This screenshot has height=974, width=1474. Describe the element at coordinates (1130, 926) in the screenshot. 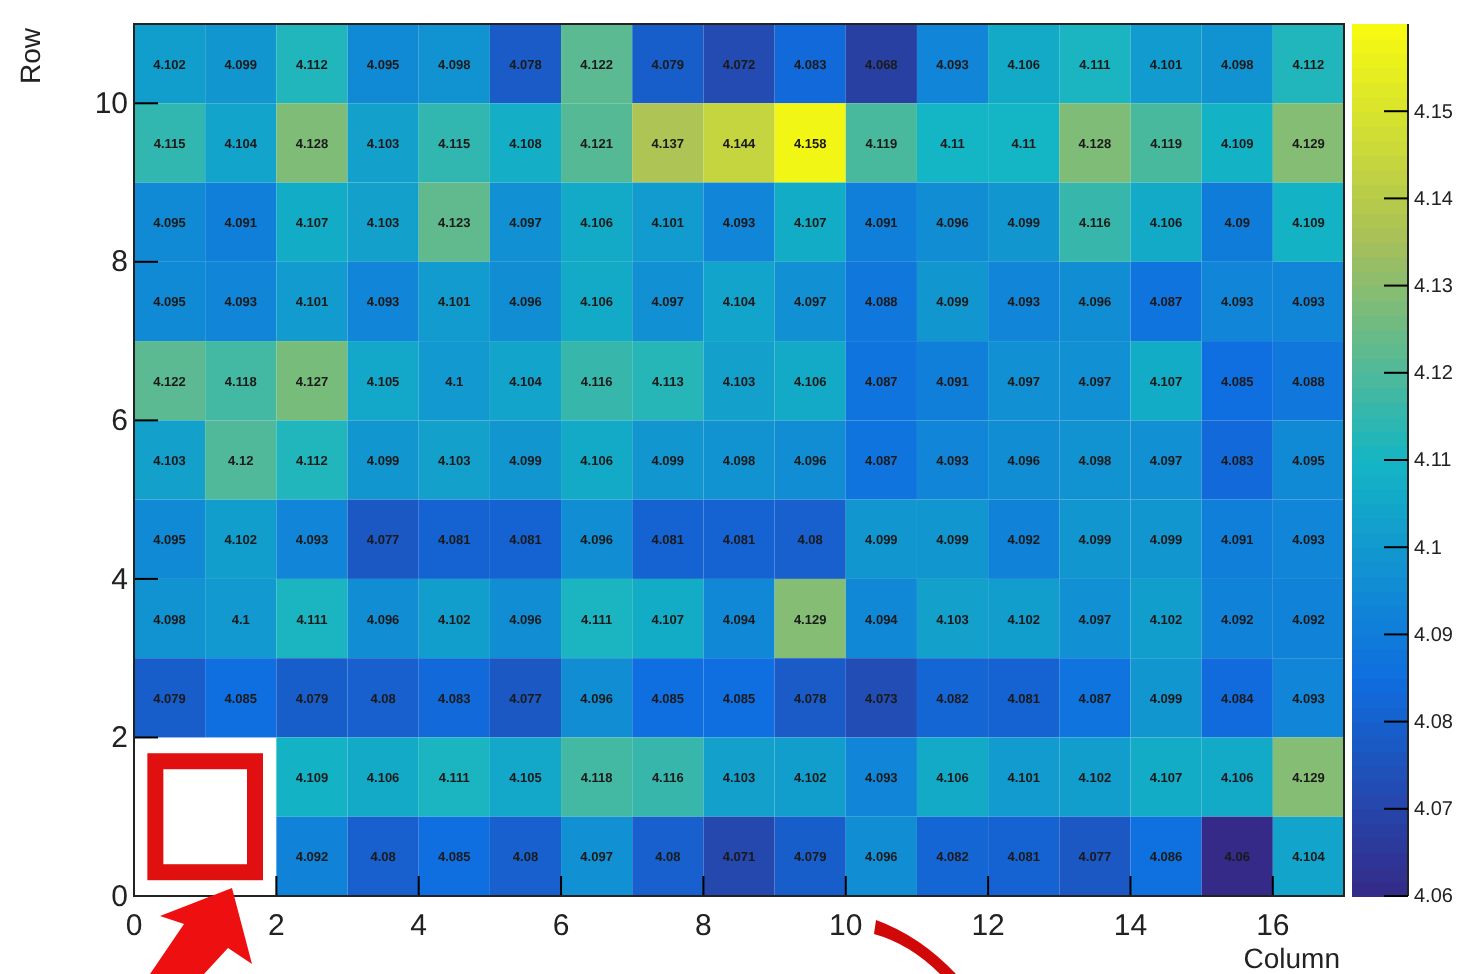

I see `x-tick-label: 14` at that location.